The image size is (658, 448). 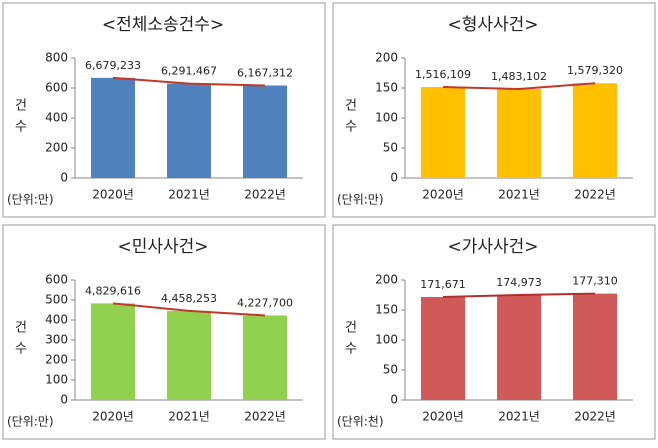 What do you see at coordinates (113, 65) in the screenshot?
I see `value-label: 6,679,233` at bounding box center [113, 65].